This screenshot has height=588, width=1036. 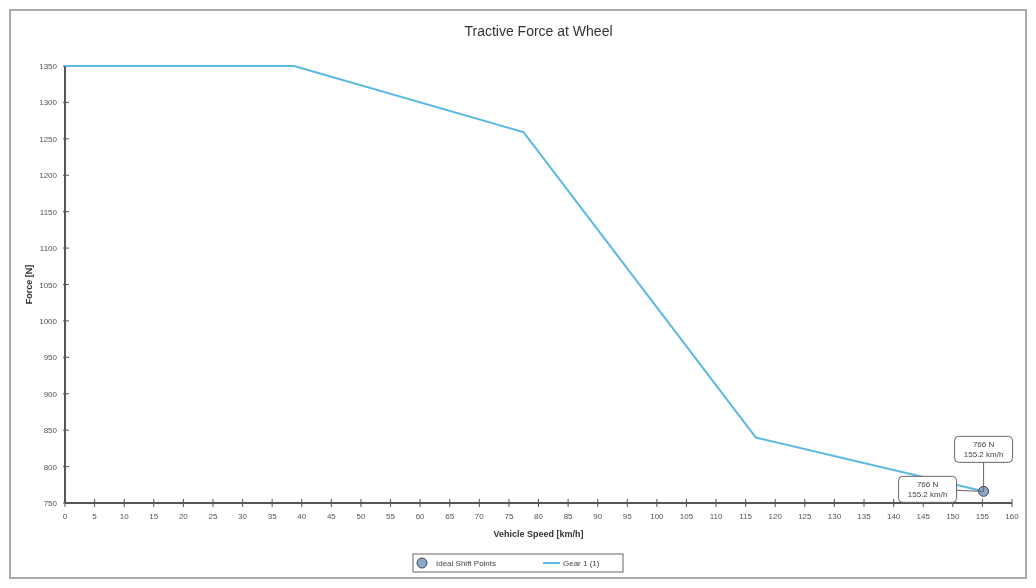 What do you see at coordinates (50, 431) in the screenshot?
I see `y-tick-label: 850` at bounding box center [50, 431].